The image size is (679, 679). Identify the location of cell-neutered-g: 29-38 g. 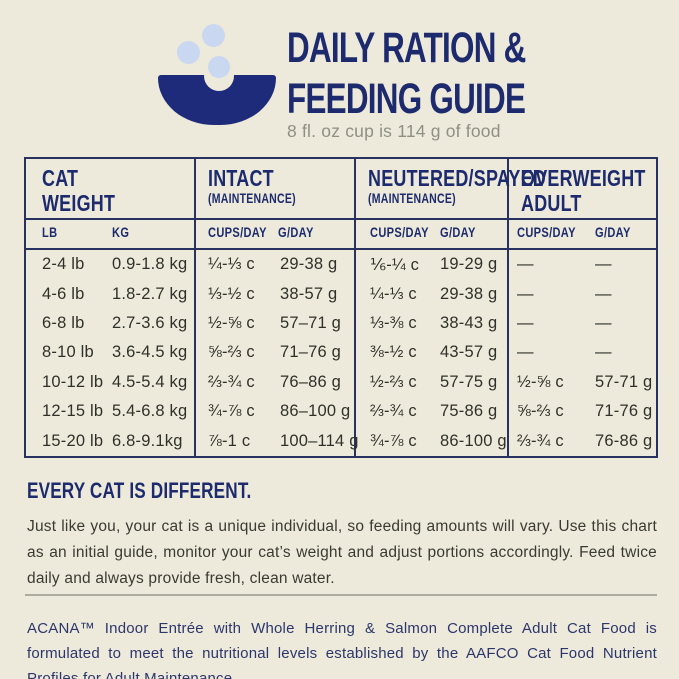
(469, 293).